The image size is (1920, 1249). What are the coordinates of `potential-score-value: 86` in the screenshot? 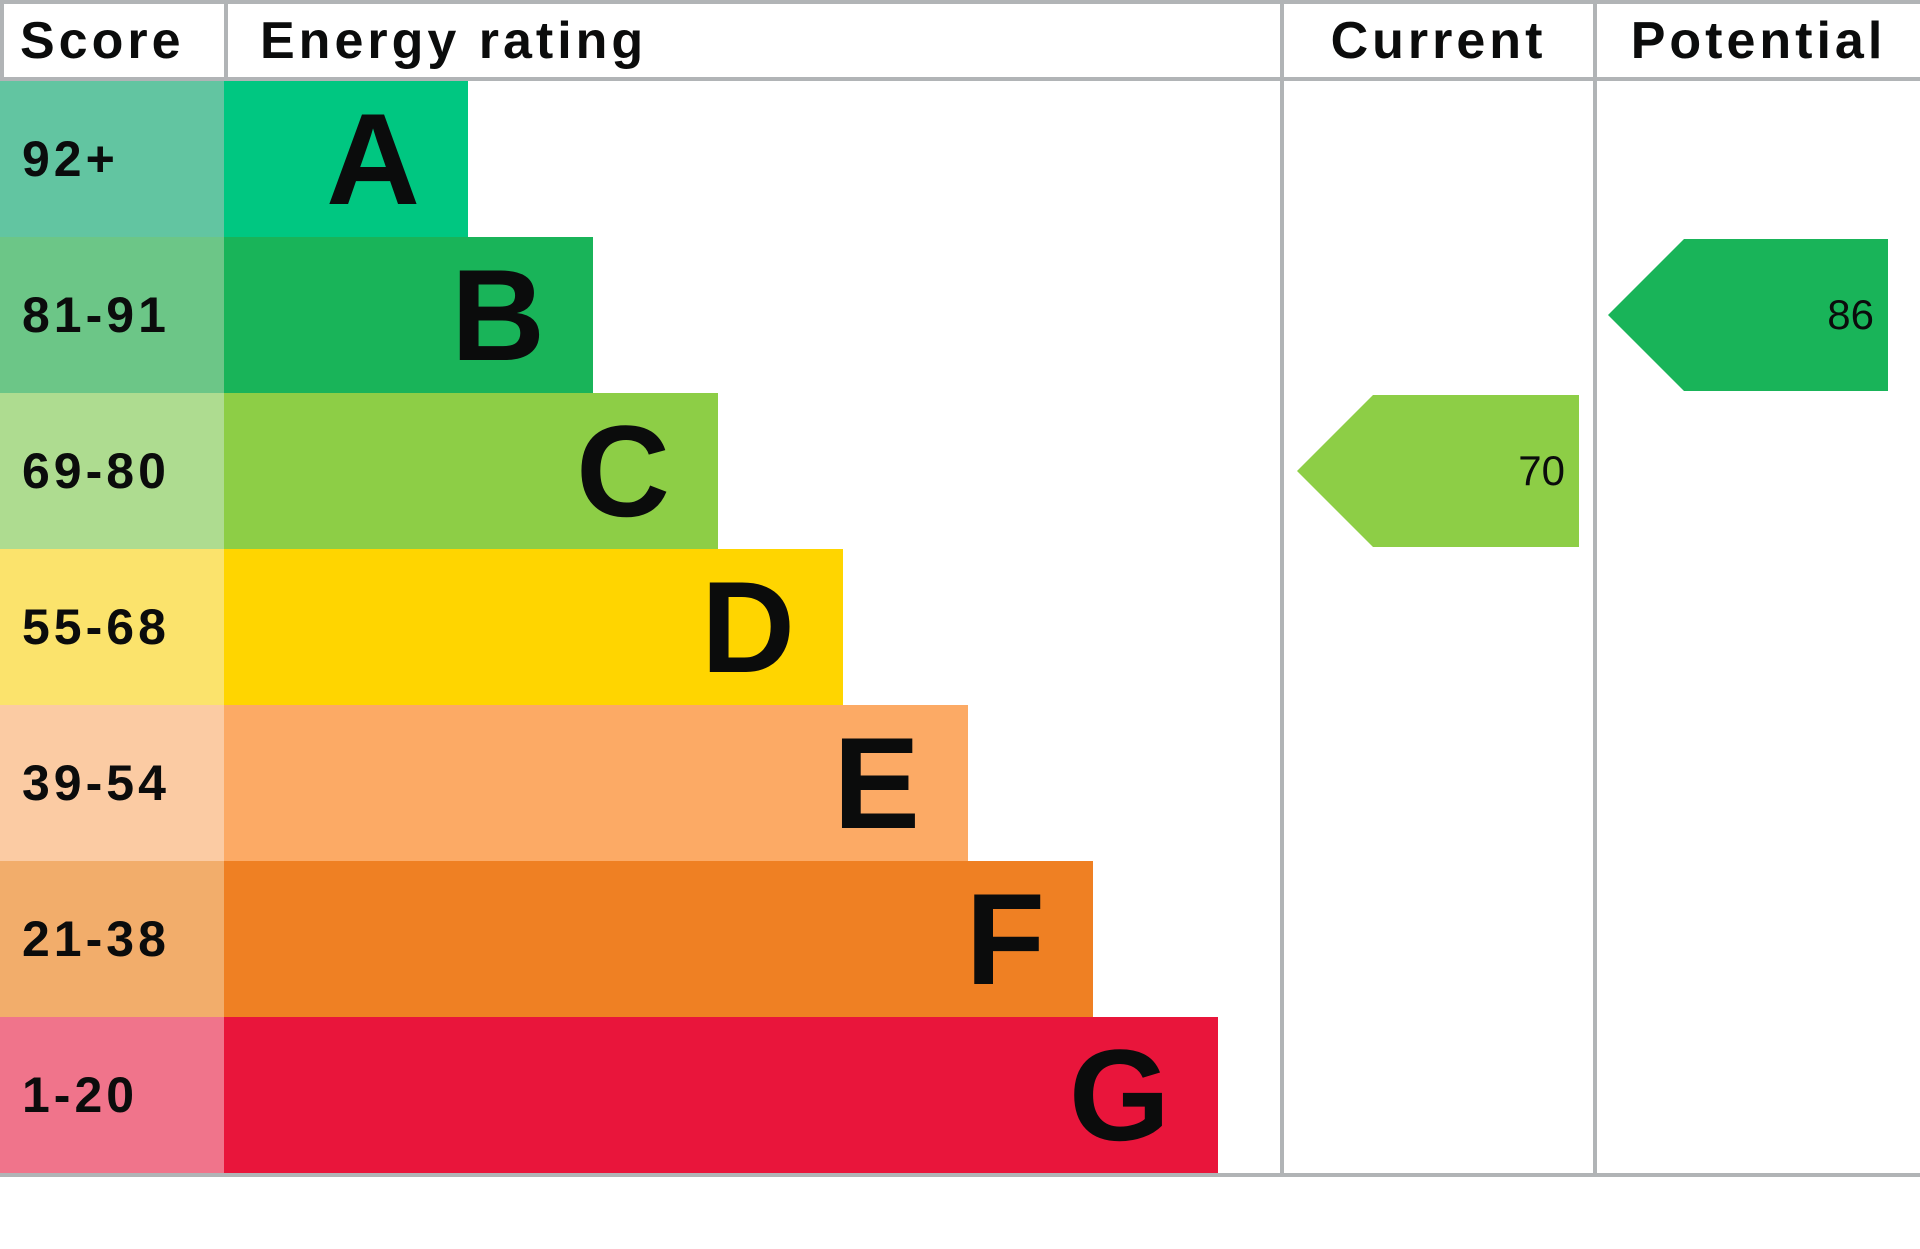 It's located at (1850, 314).